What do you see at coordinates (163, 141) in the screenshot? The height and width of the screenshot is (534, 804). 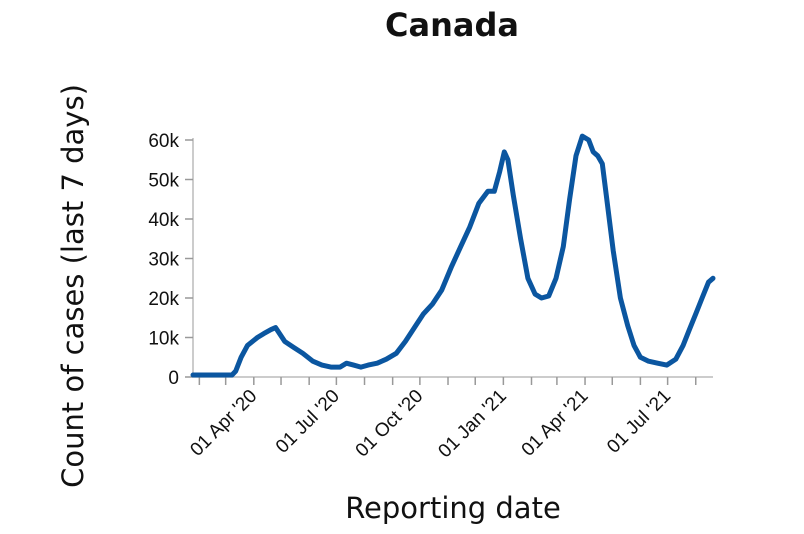 I see `y-tick-label: 60k` at bounding box center [163, 141].